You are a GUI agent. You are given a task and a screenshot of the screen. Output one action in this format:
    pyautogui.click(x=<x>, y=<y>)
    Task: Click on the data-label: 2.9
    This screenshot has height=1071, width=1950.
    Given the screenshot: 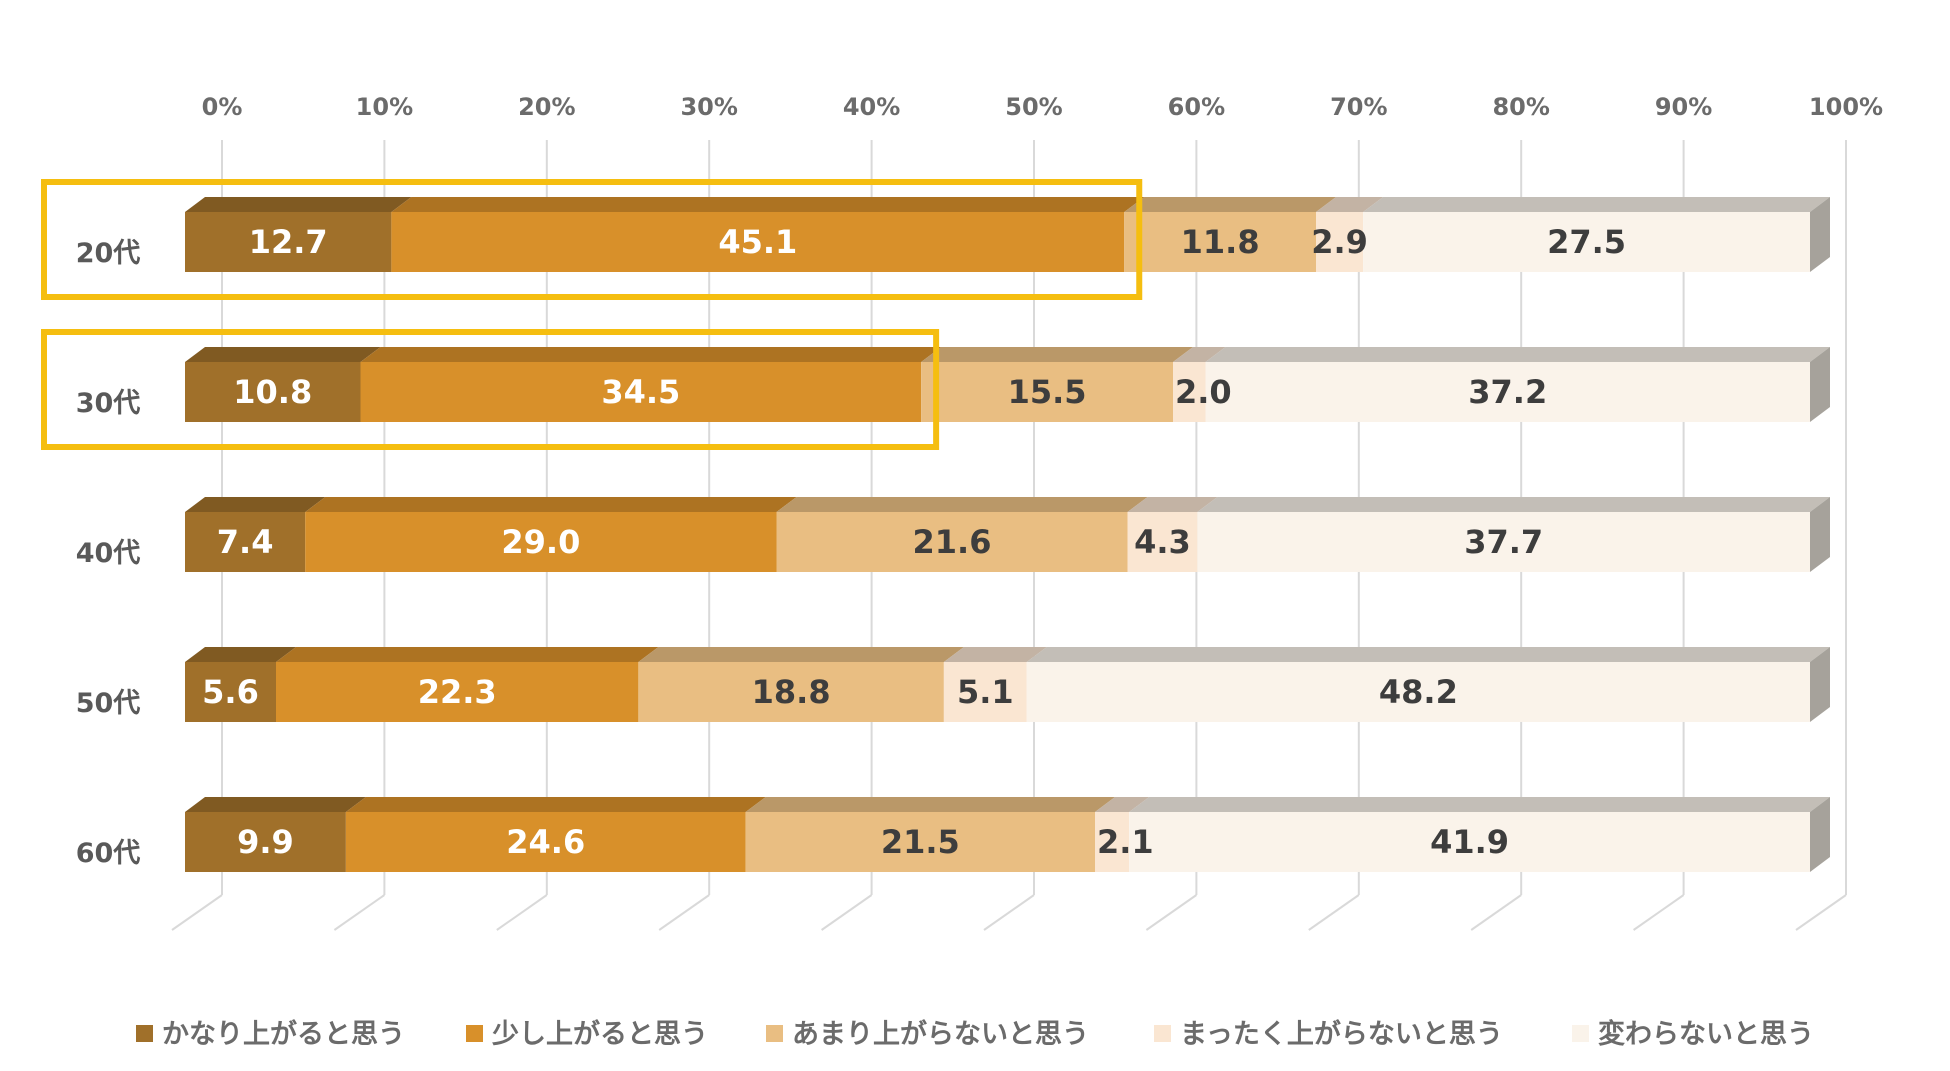 What is the action you would take?
    pyautogui.click(x=1339, y=242)
    